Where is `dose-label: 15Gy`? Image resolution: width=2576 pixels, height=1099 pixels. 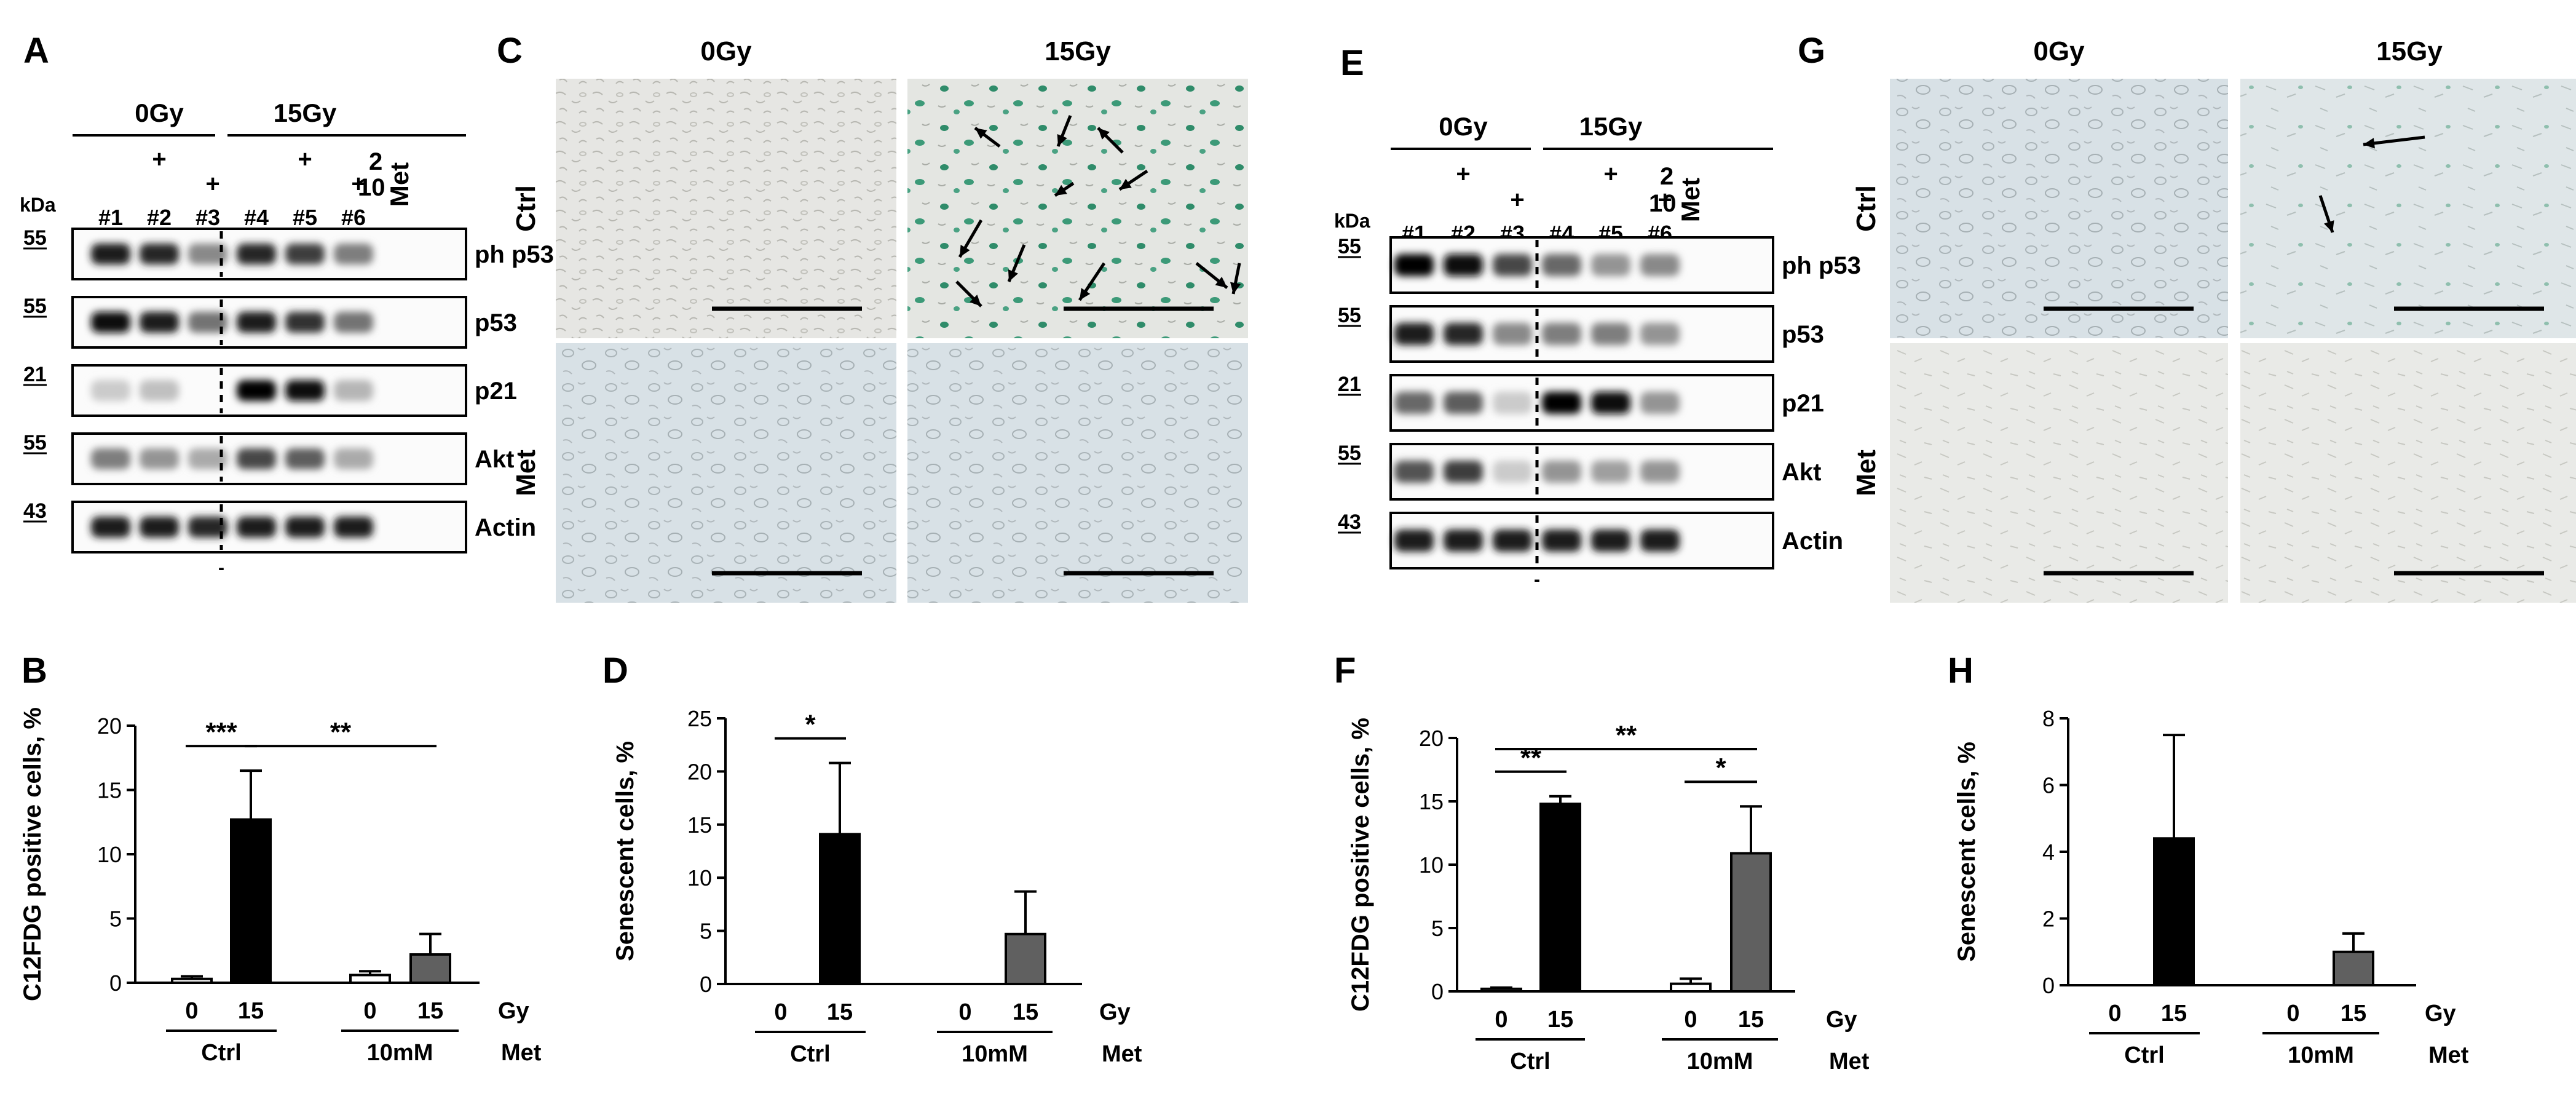 dose-label: 15Gy is located at coordinates (1611, 127).